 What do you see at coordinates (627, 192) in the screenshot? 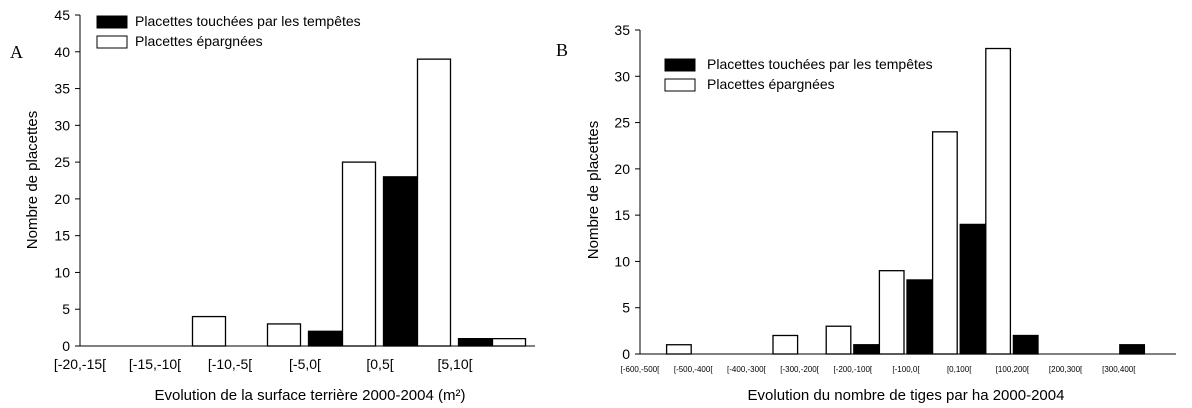
I see `y-axis-b: 0 5 10 15 20 25 30 35` at bounding box center [627, 192].